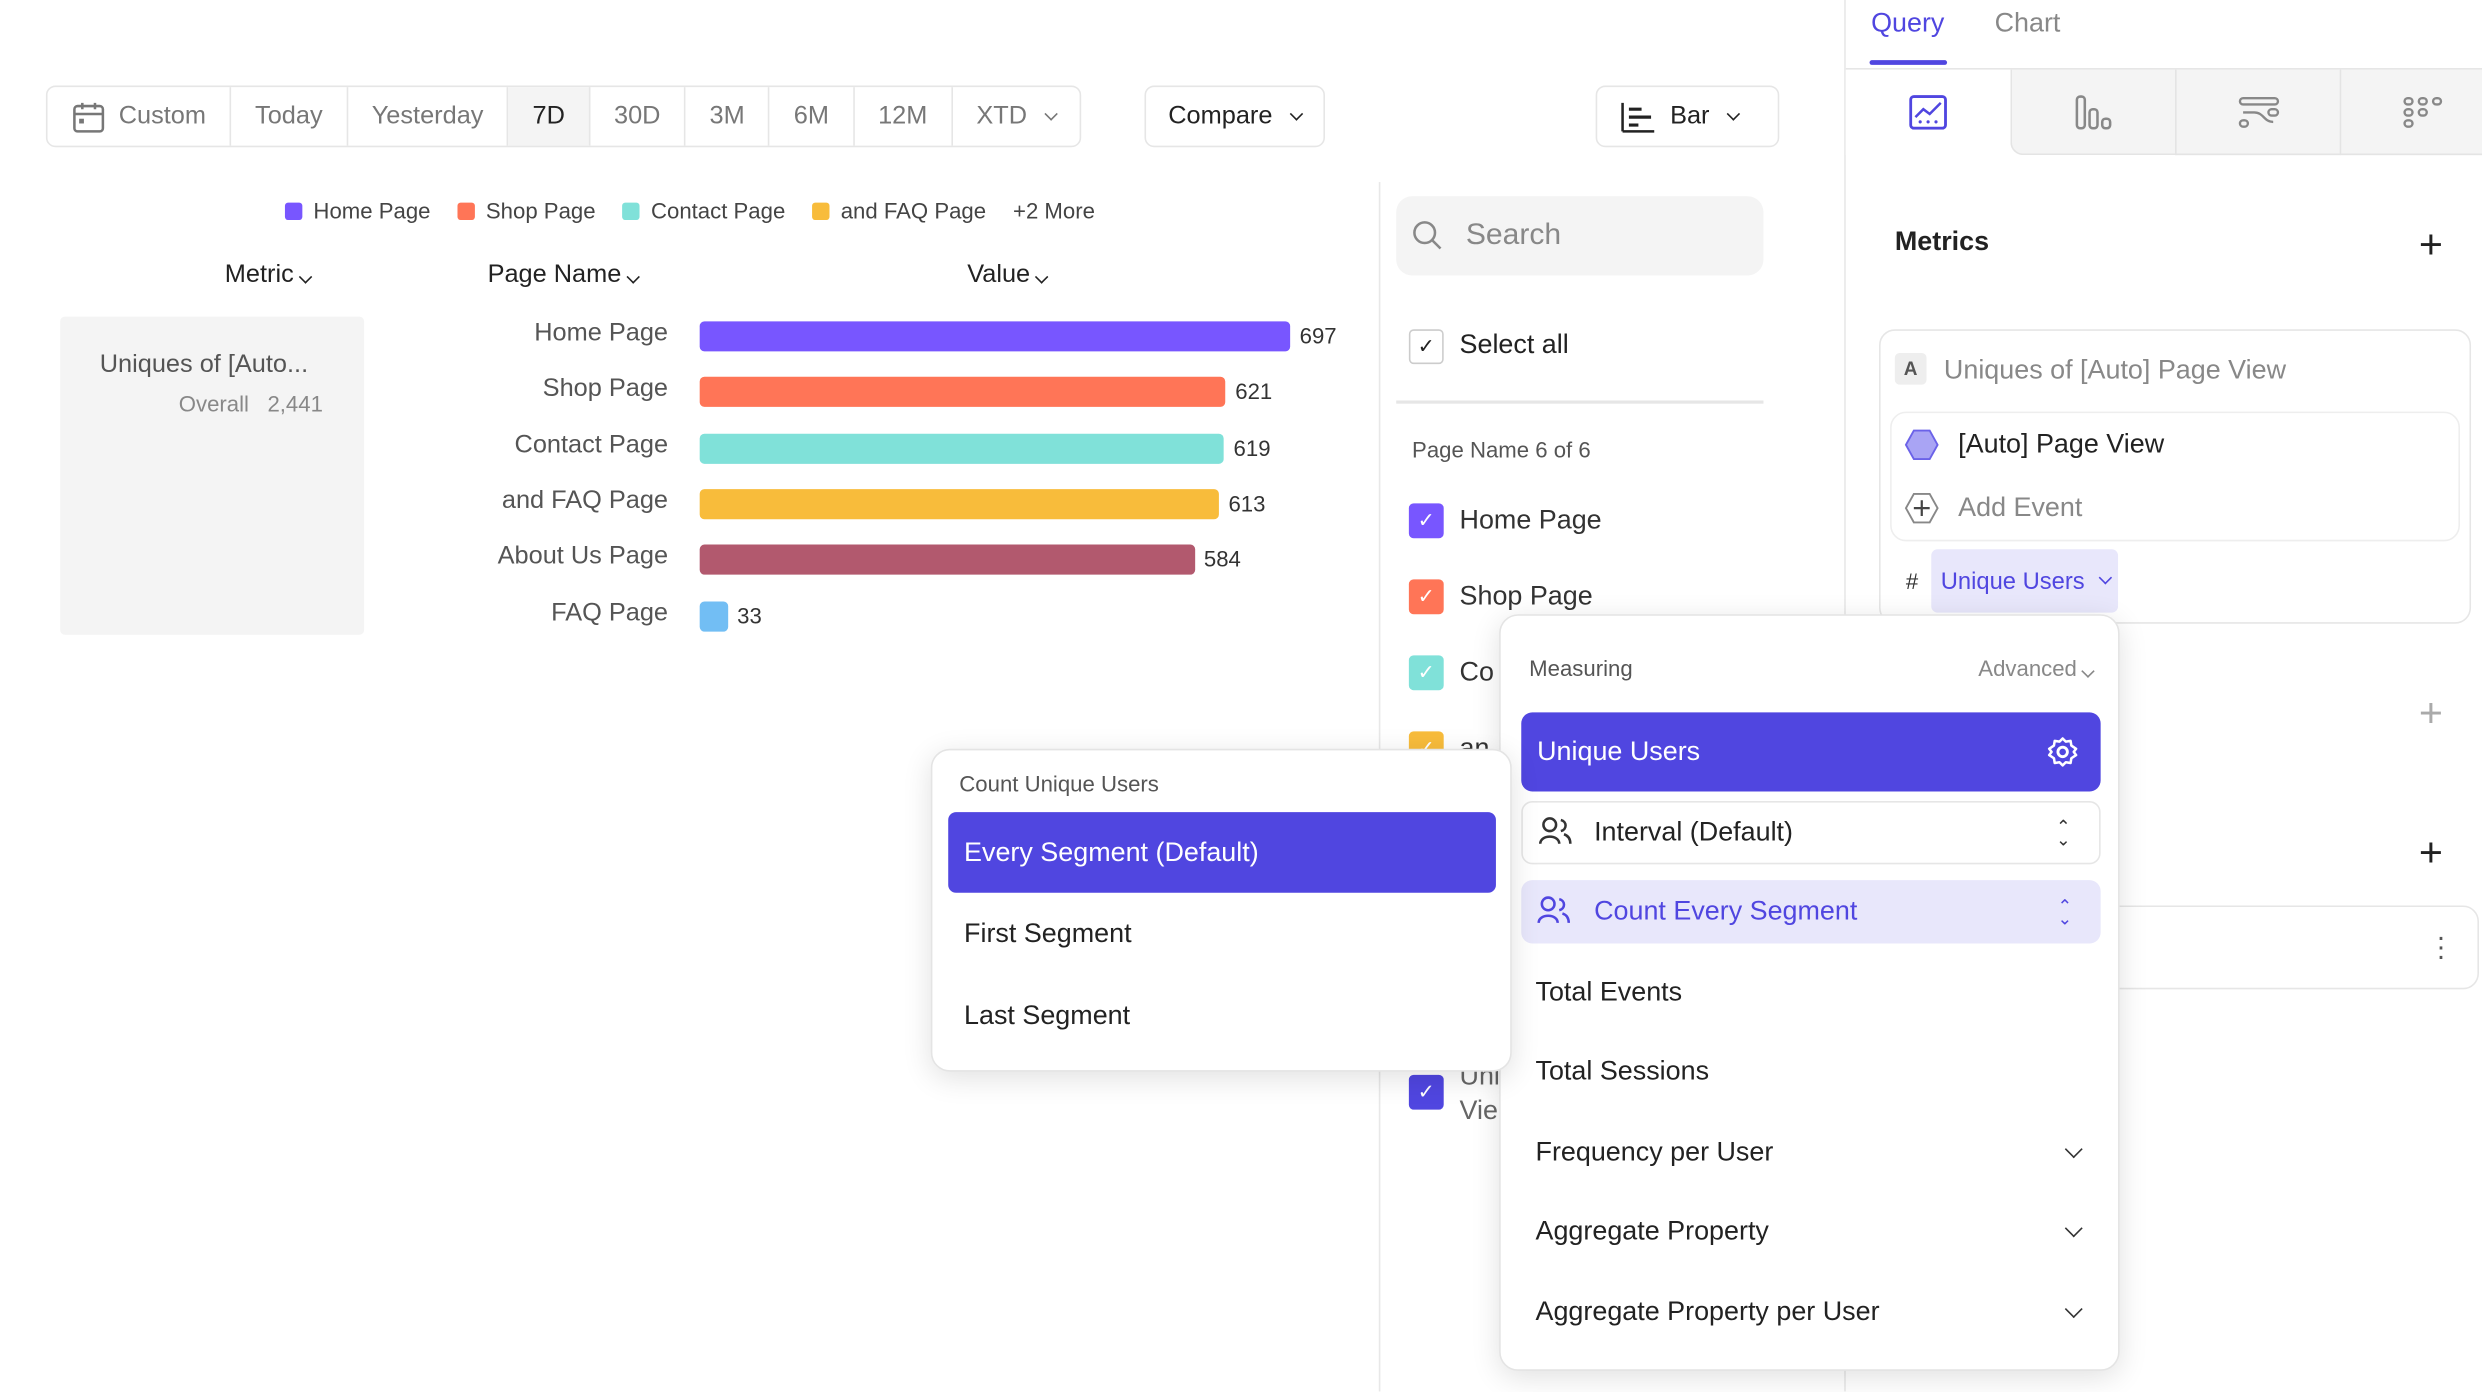 The width and height of the screenshot is (2482, 1392). Describe the element at coordinates (1501, 449) in the screenshot. I see `group-label: Page Name 6 of 6` at that location.